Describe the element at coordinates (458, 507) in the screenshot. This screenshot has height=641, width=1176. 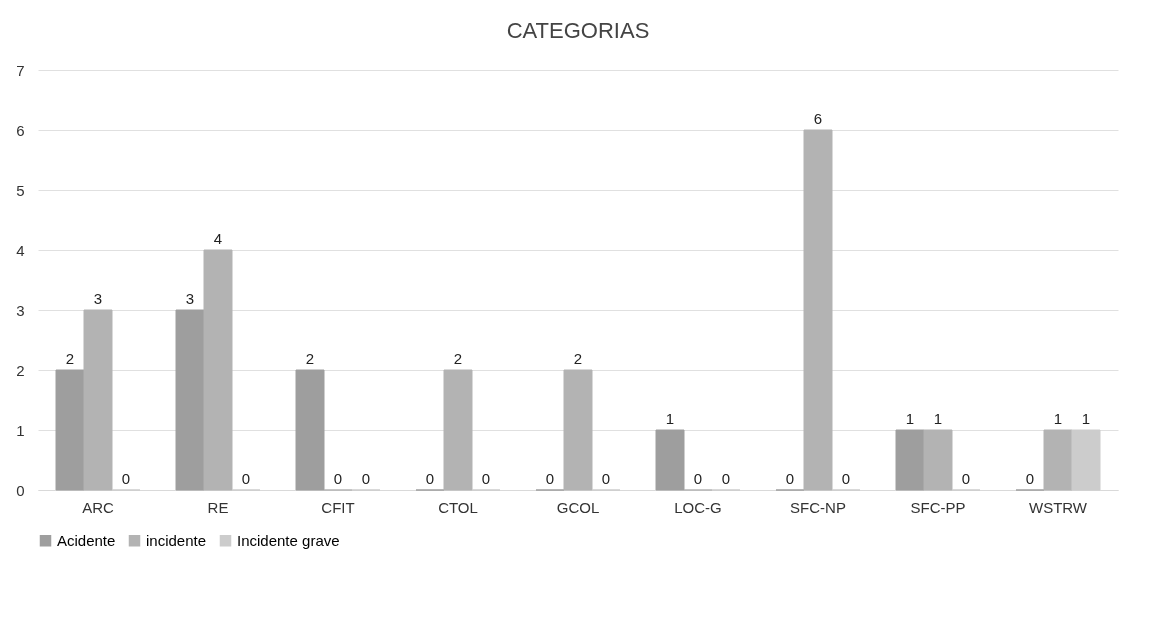
I see `x-tick-label: CTOL` at that location.